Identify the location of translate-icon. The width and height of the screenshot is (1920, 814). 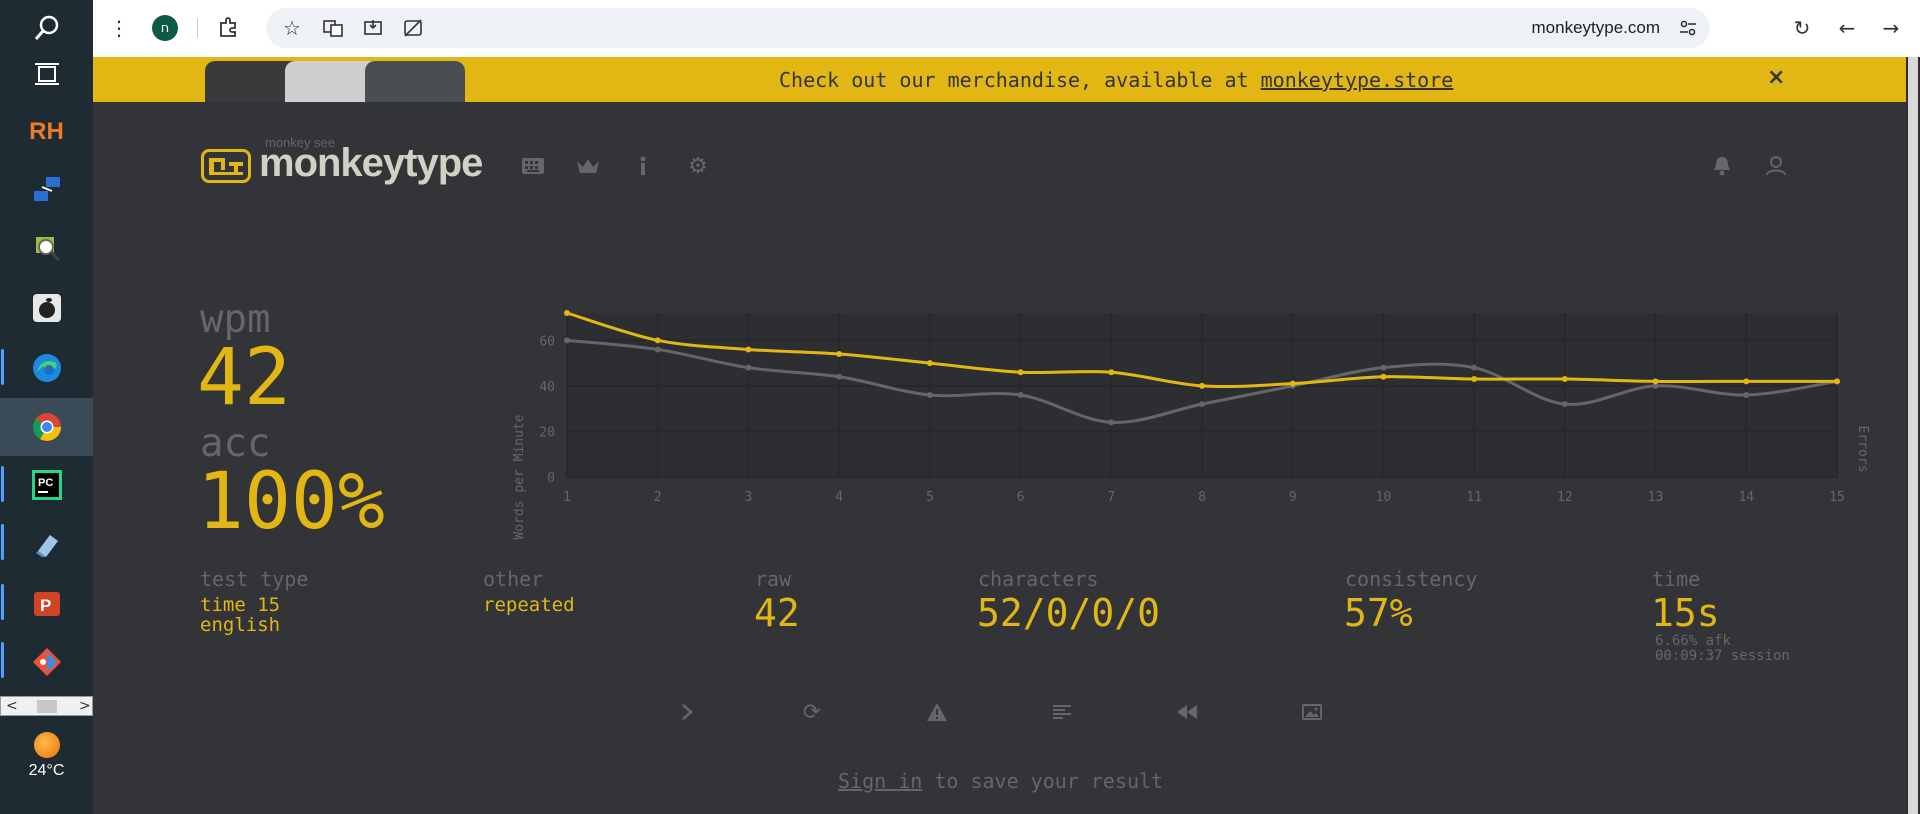
(333, 28).